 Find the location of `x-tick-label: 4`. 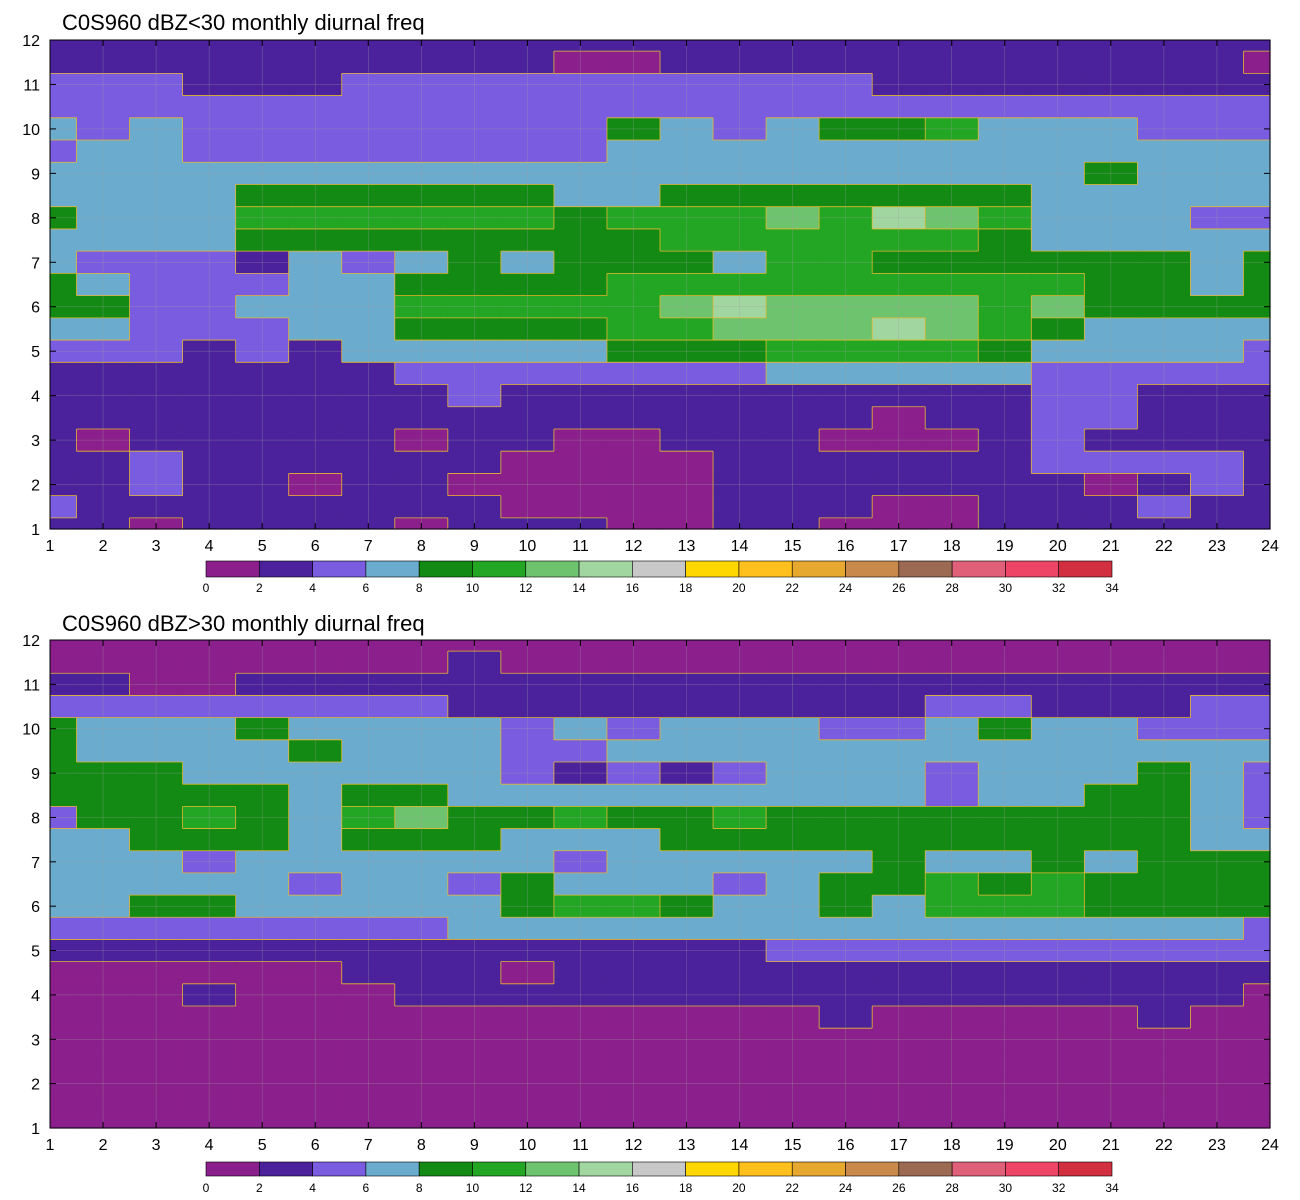

x-tick-label: 4 is located at coordinates (209, 1145).